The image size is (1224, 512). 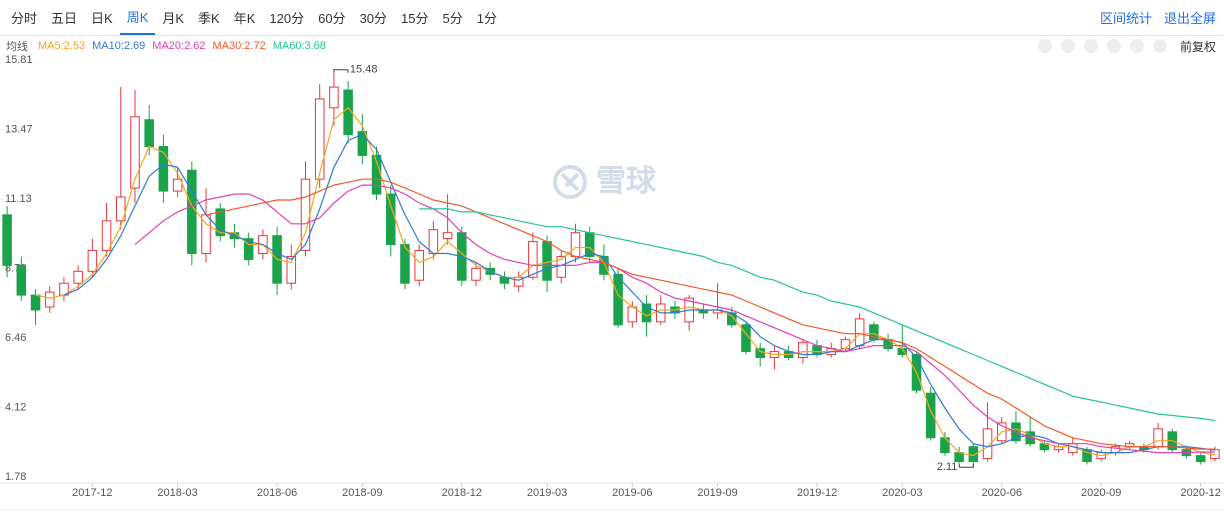 What do you see at coordinates (64, 18) in the screenshot?
I see `period-tab: 五日` at bounding box center [64, 18].